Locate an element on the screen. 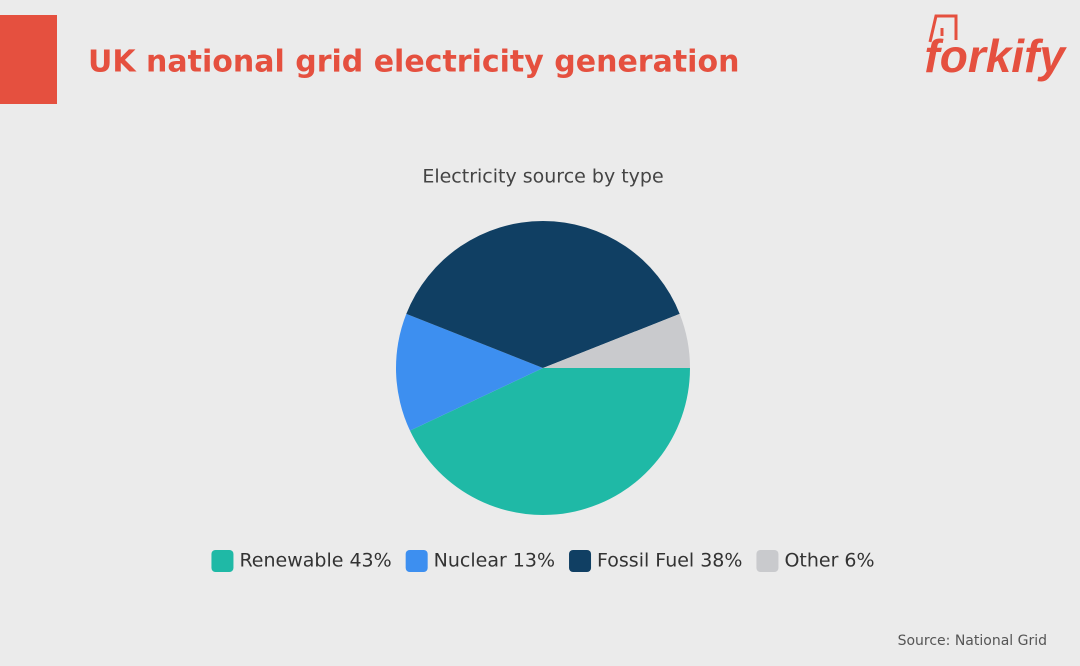 This screenshot has height=666, width=1080. legend-label: Renewable is located at coordinates (291, 561).